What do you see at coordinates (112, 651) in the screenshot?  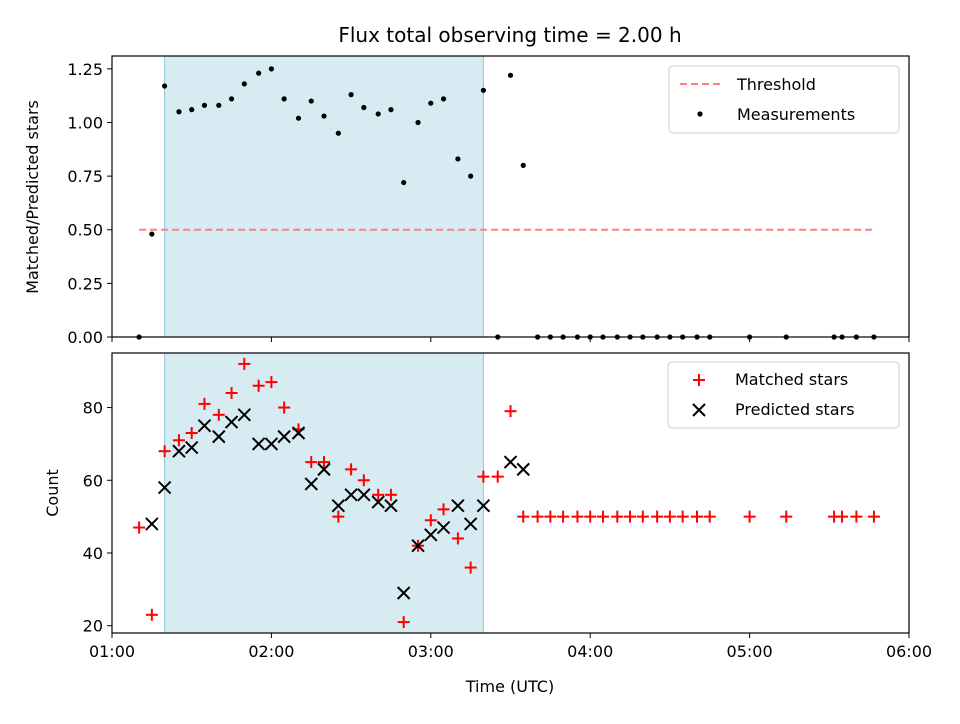 I see `x-tick-label: 01:00` at bounding box center [112, 651].